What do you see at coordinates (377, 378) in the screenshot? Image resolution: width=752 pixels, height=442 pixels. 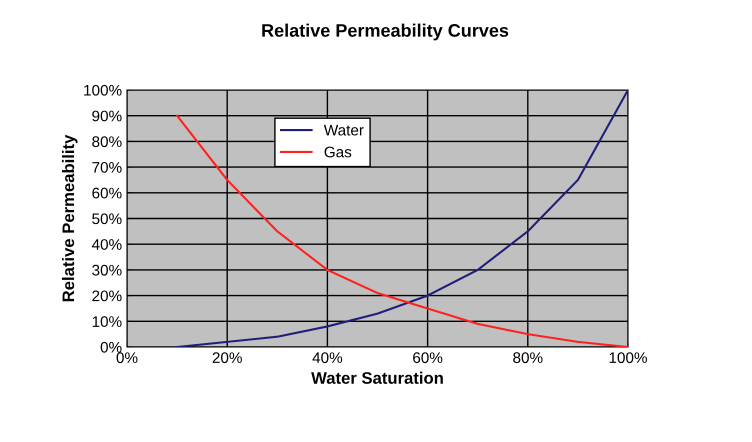 I see `x-axis-title: Water Saturation` at bounding box center [377, 378].